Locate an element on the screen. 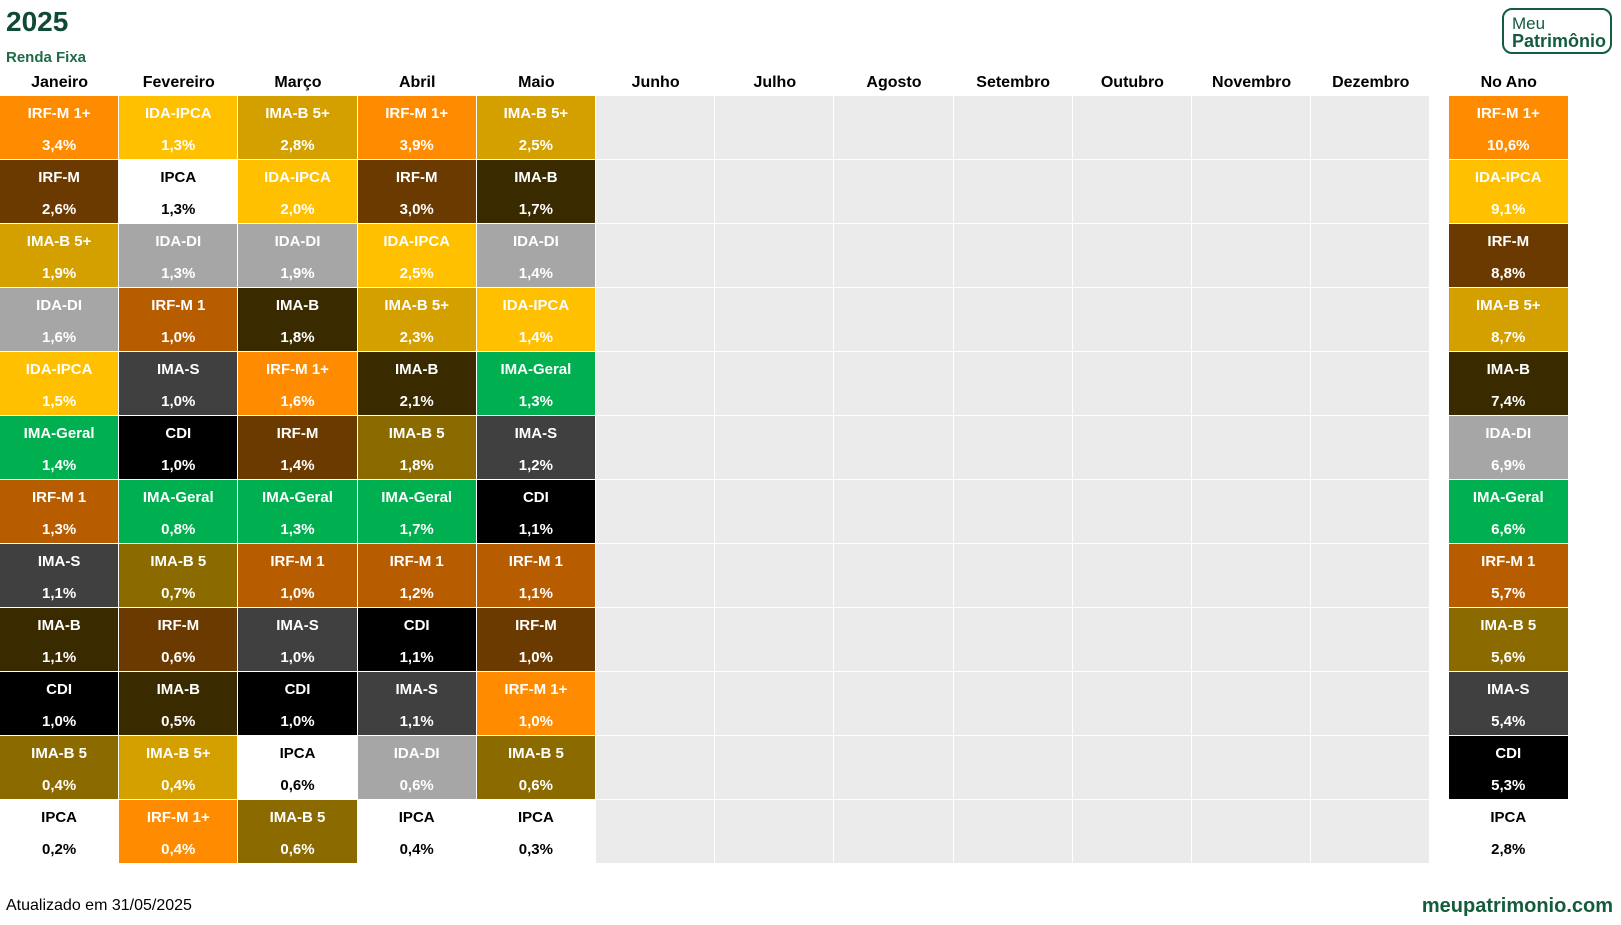 Image resolution: width=1621 pixels, height=925 pixels. ranking-cell: IRF-M 1,0% is located at coordinates (536, 640).